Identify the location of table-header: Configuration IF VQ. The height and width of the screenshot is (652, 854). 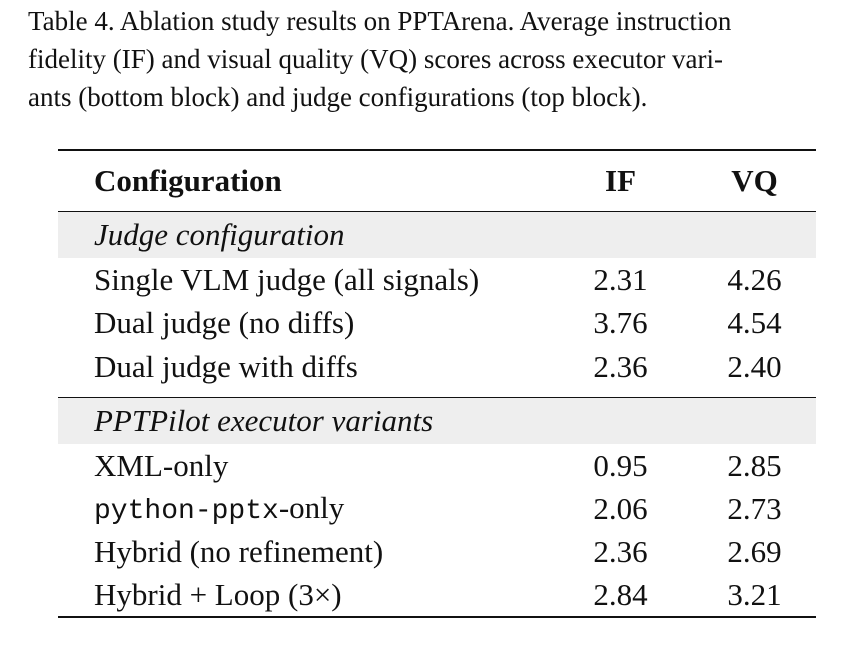
(437, 181).